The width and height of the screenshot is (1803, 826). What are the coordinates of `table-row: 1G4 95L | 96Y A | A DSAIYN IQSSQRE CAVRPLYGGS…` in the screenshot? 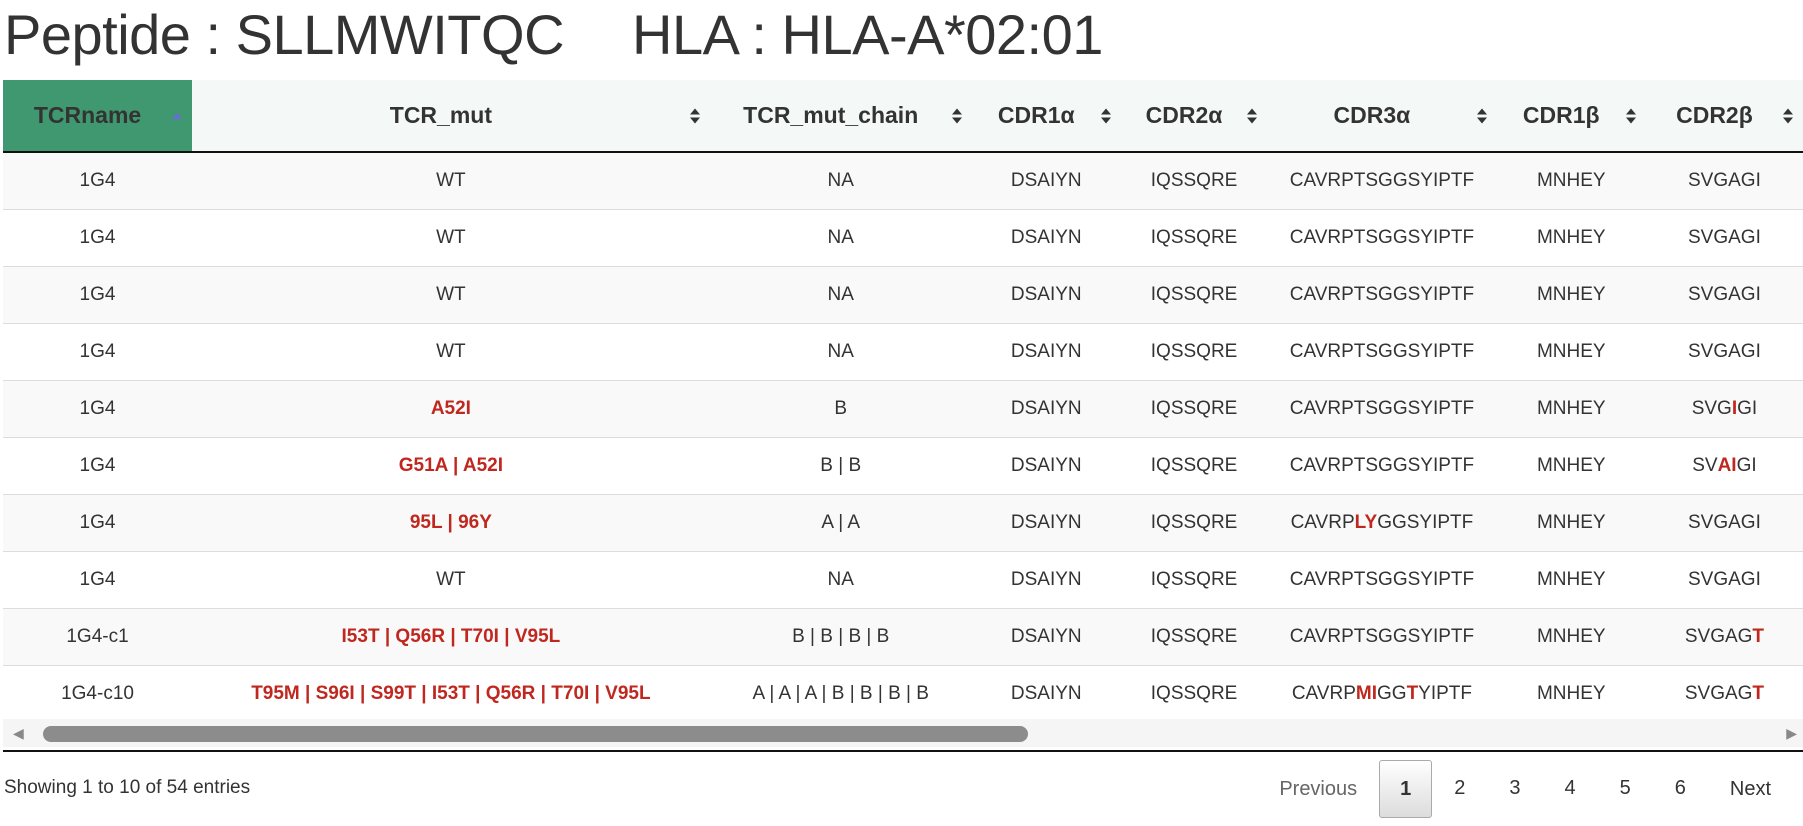 It's located at (903, 523).